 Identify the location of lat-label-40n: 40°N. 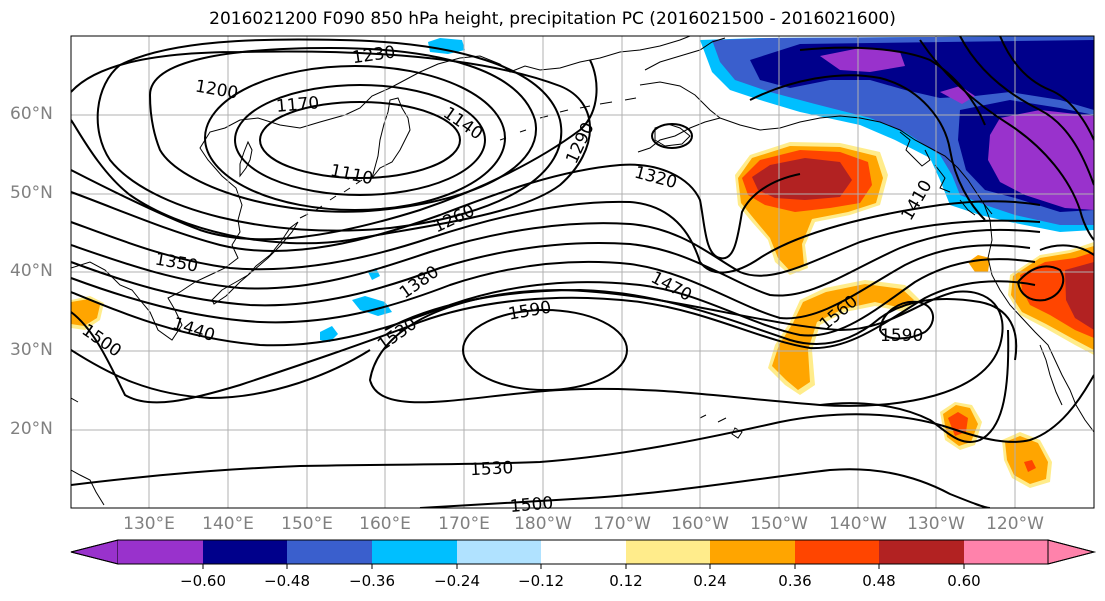
(31, 271).